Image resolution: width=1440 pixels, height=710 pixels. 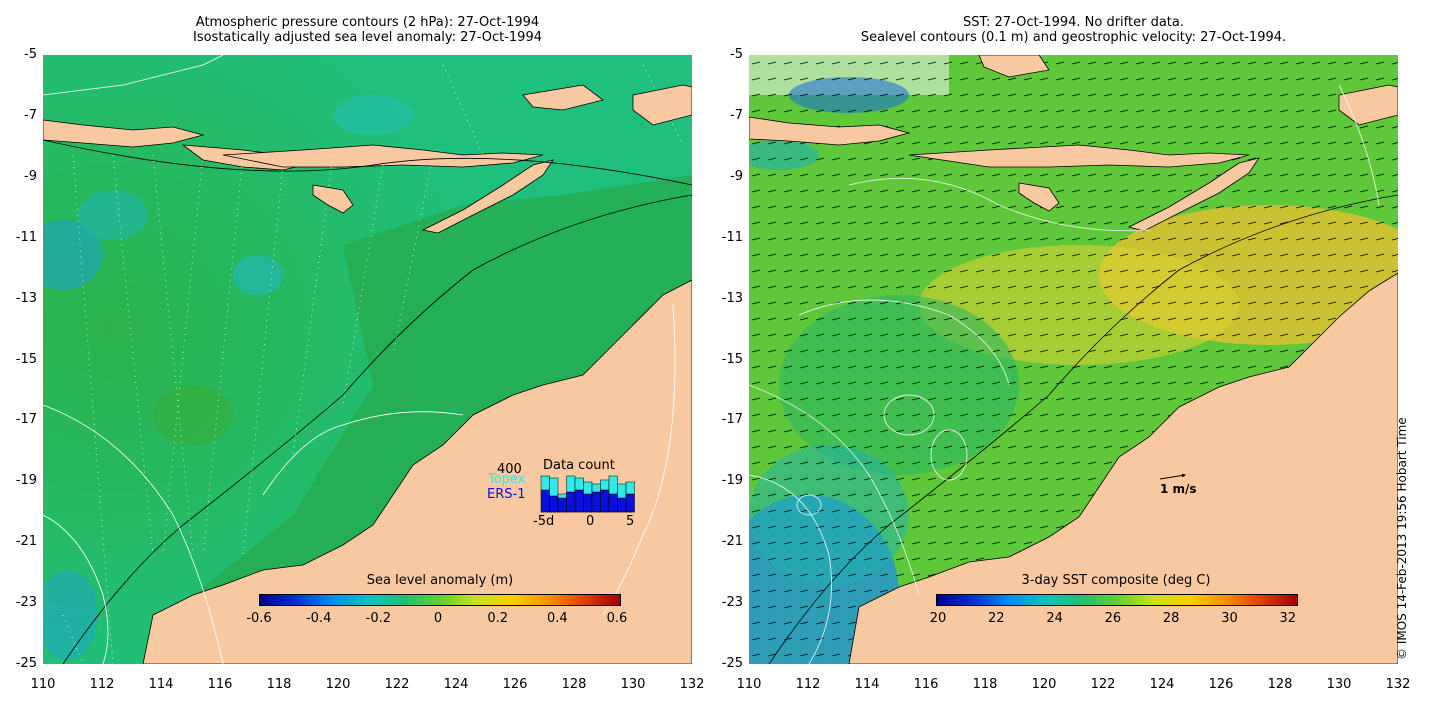 I want to click on colorbar-tick-label: 22, so click(x=996, y=618).